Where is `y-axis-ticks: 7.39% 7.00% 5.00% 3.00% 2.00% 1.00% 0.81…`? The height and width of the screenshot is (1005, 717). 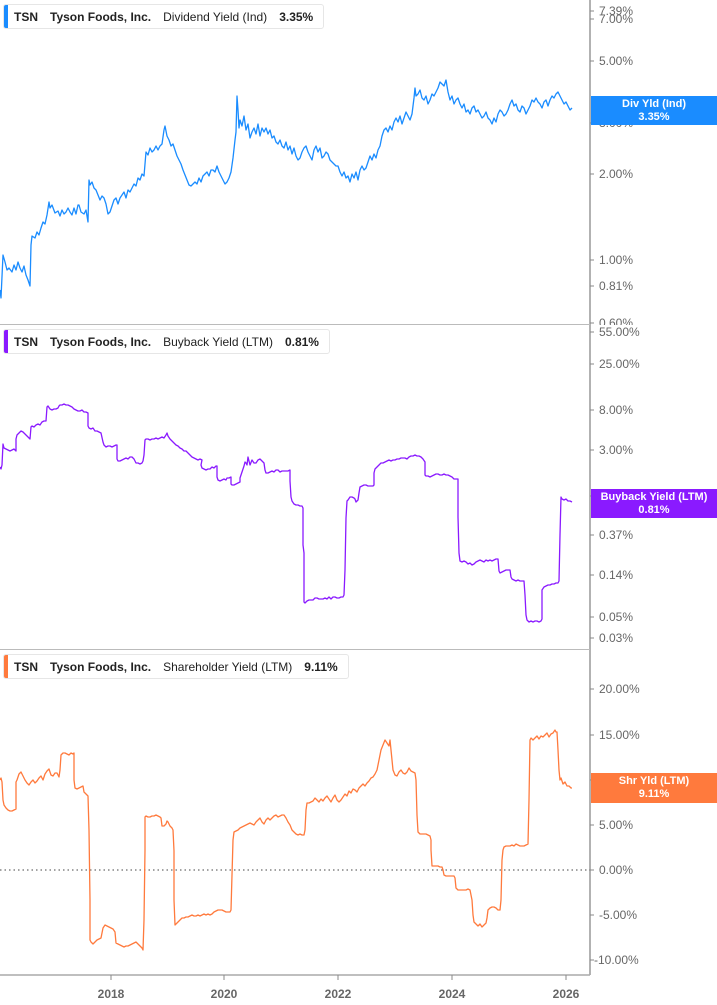 y-axis-ticks: 7.39% 7.00% 5.00% 3.00% 2.00% 1.00% 0.81… is located at coordinates (611, 164).